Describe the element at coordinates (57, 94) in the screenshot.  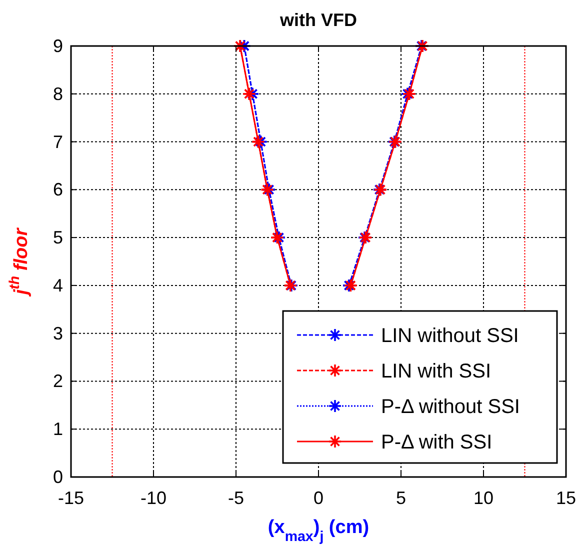
I see `y-tick-label: 8` at that location.